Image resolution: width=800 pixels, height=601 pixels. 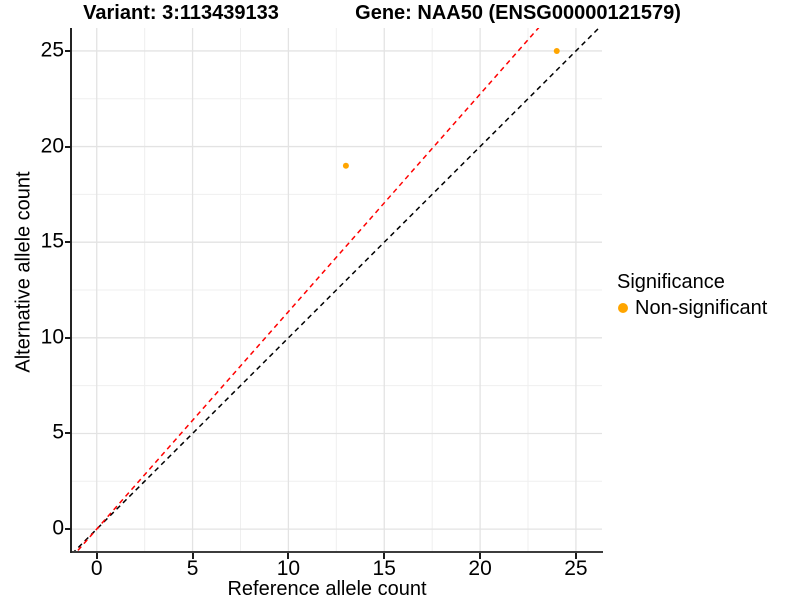 What do you see at coordinates (327, 589) in the screenshot?
I see `x-axis-title: Reference allele count` at bounding box center [327, 589].